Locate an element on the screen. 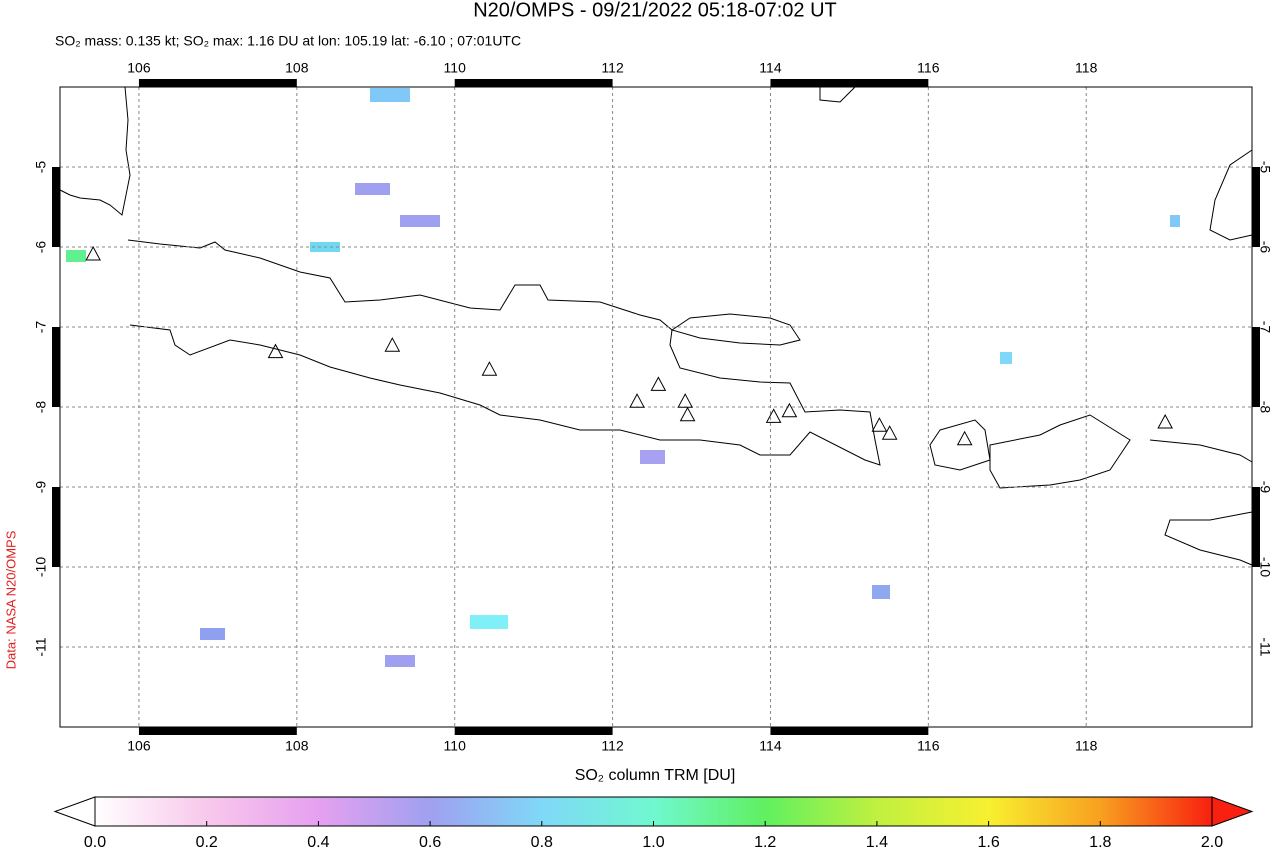 This screenshot has height=853, width=1272. title: N20/OMPS - 09/21/2022 05:18-07:02 UT is located at coordinates (655, 10).